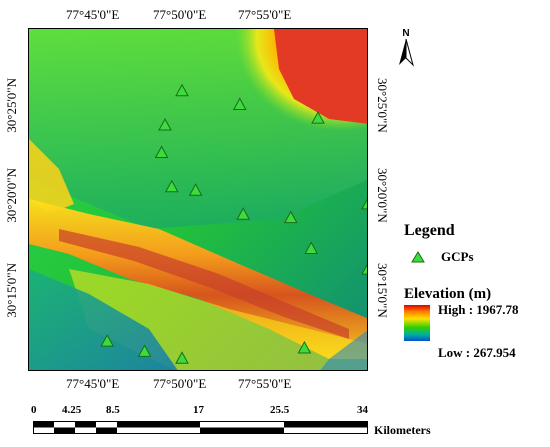 This screenshot has height=447, width=550. I want to click on elevation-color-ramp, so click(417, 323).